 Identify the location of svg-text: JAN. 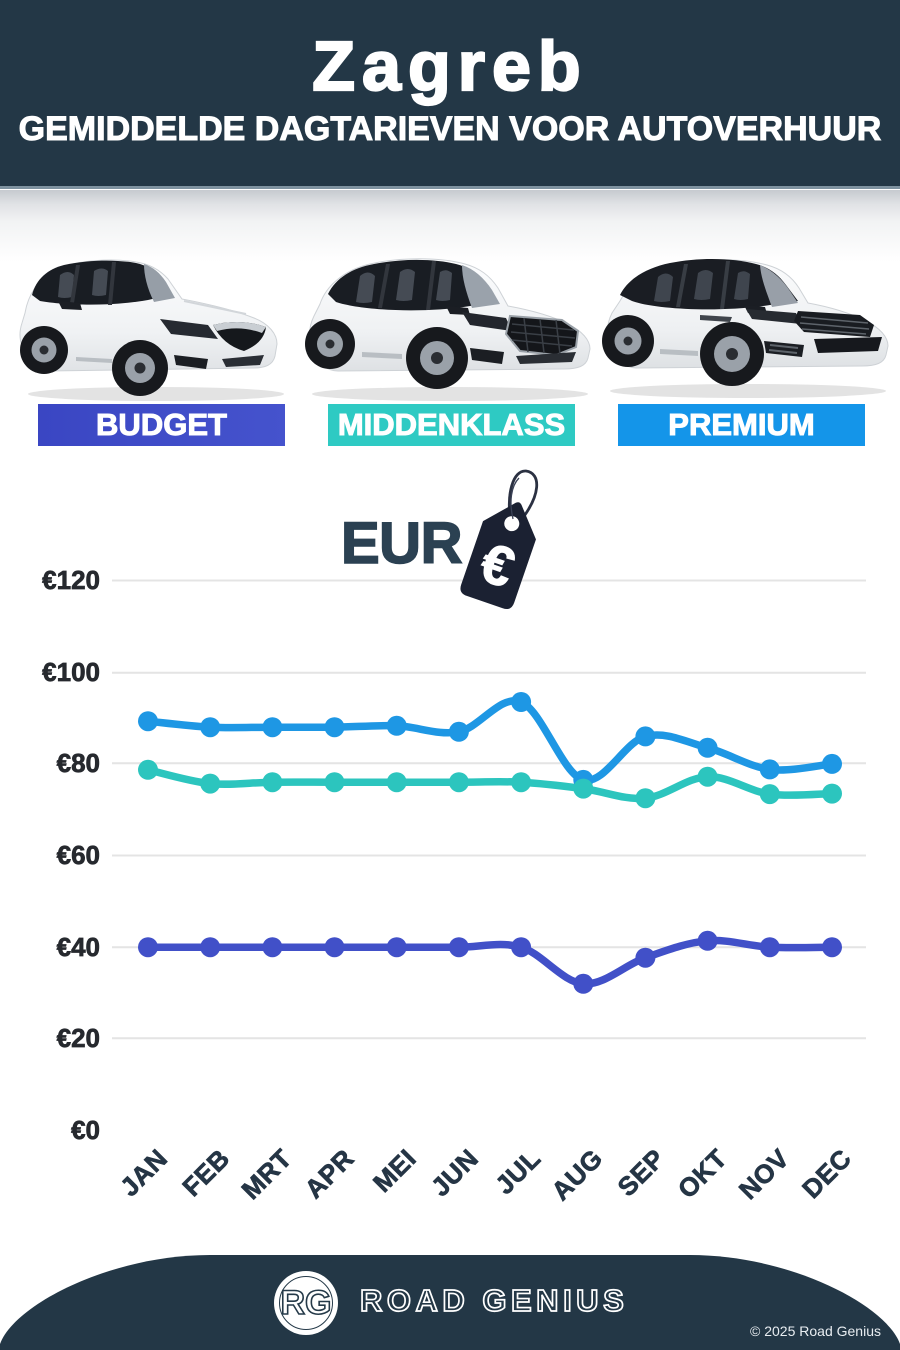
(143, 1172).